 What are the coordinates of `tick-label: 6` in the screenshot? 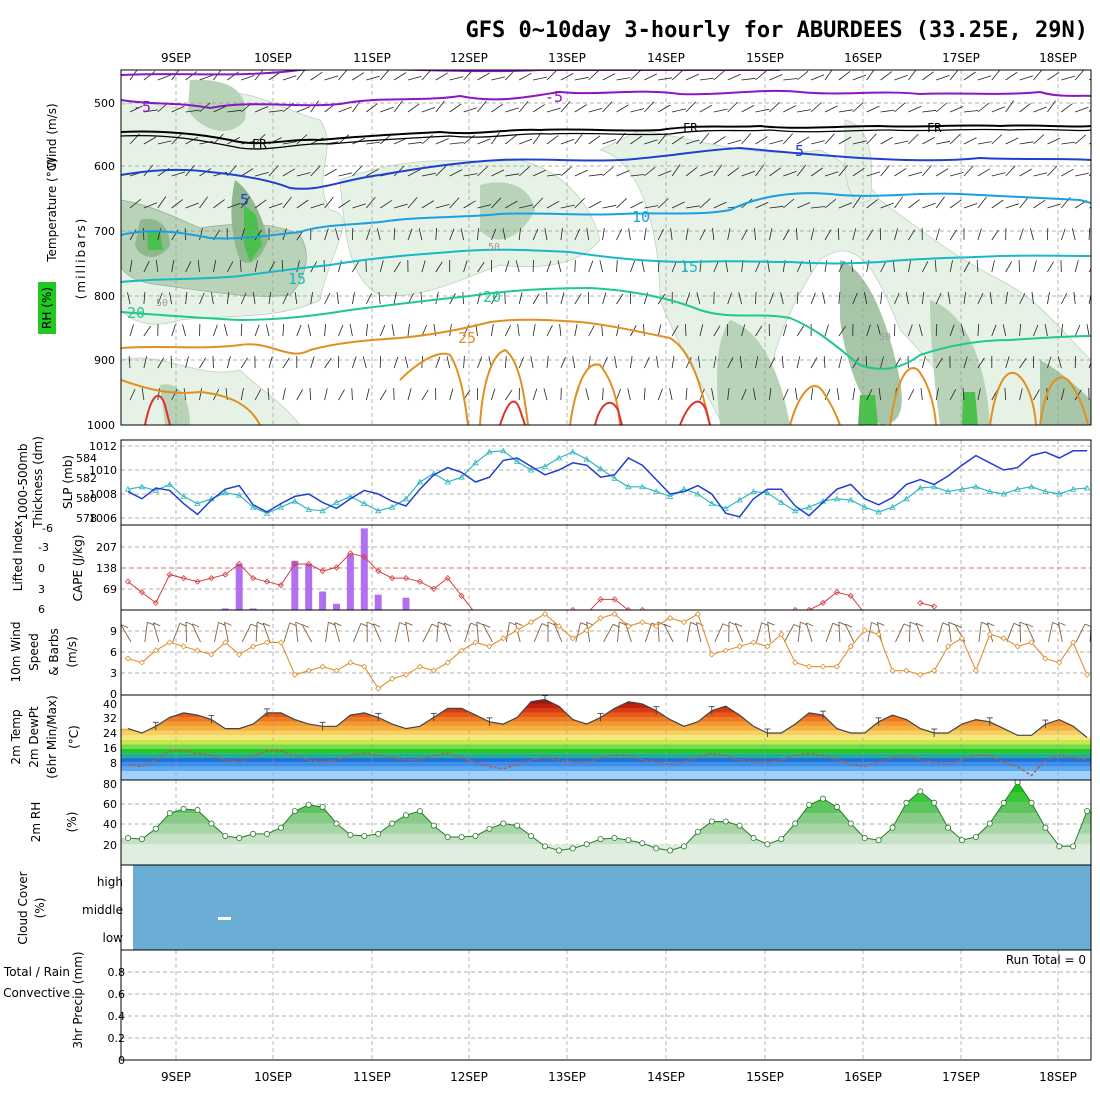 It's located at (41, 609).